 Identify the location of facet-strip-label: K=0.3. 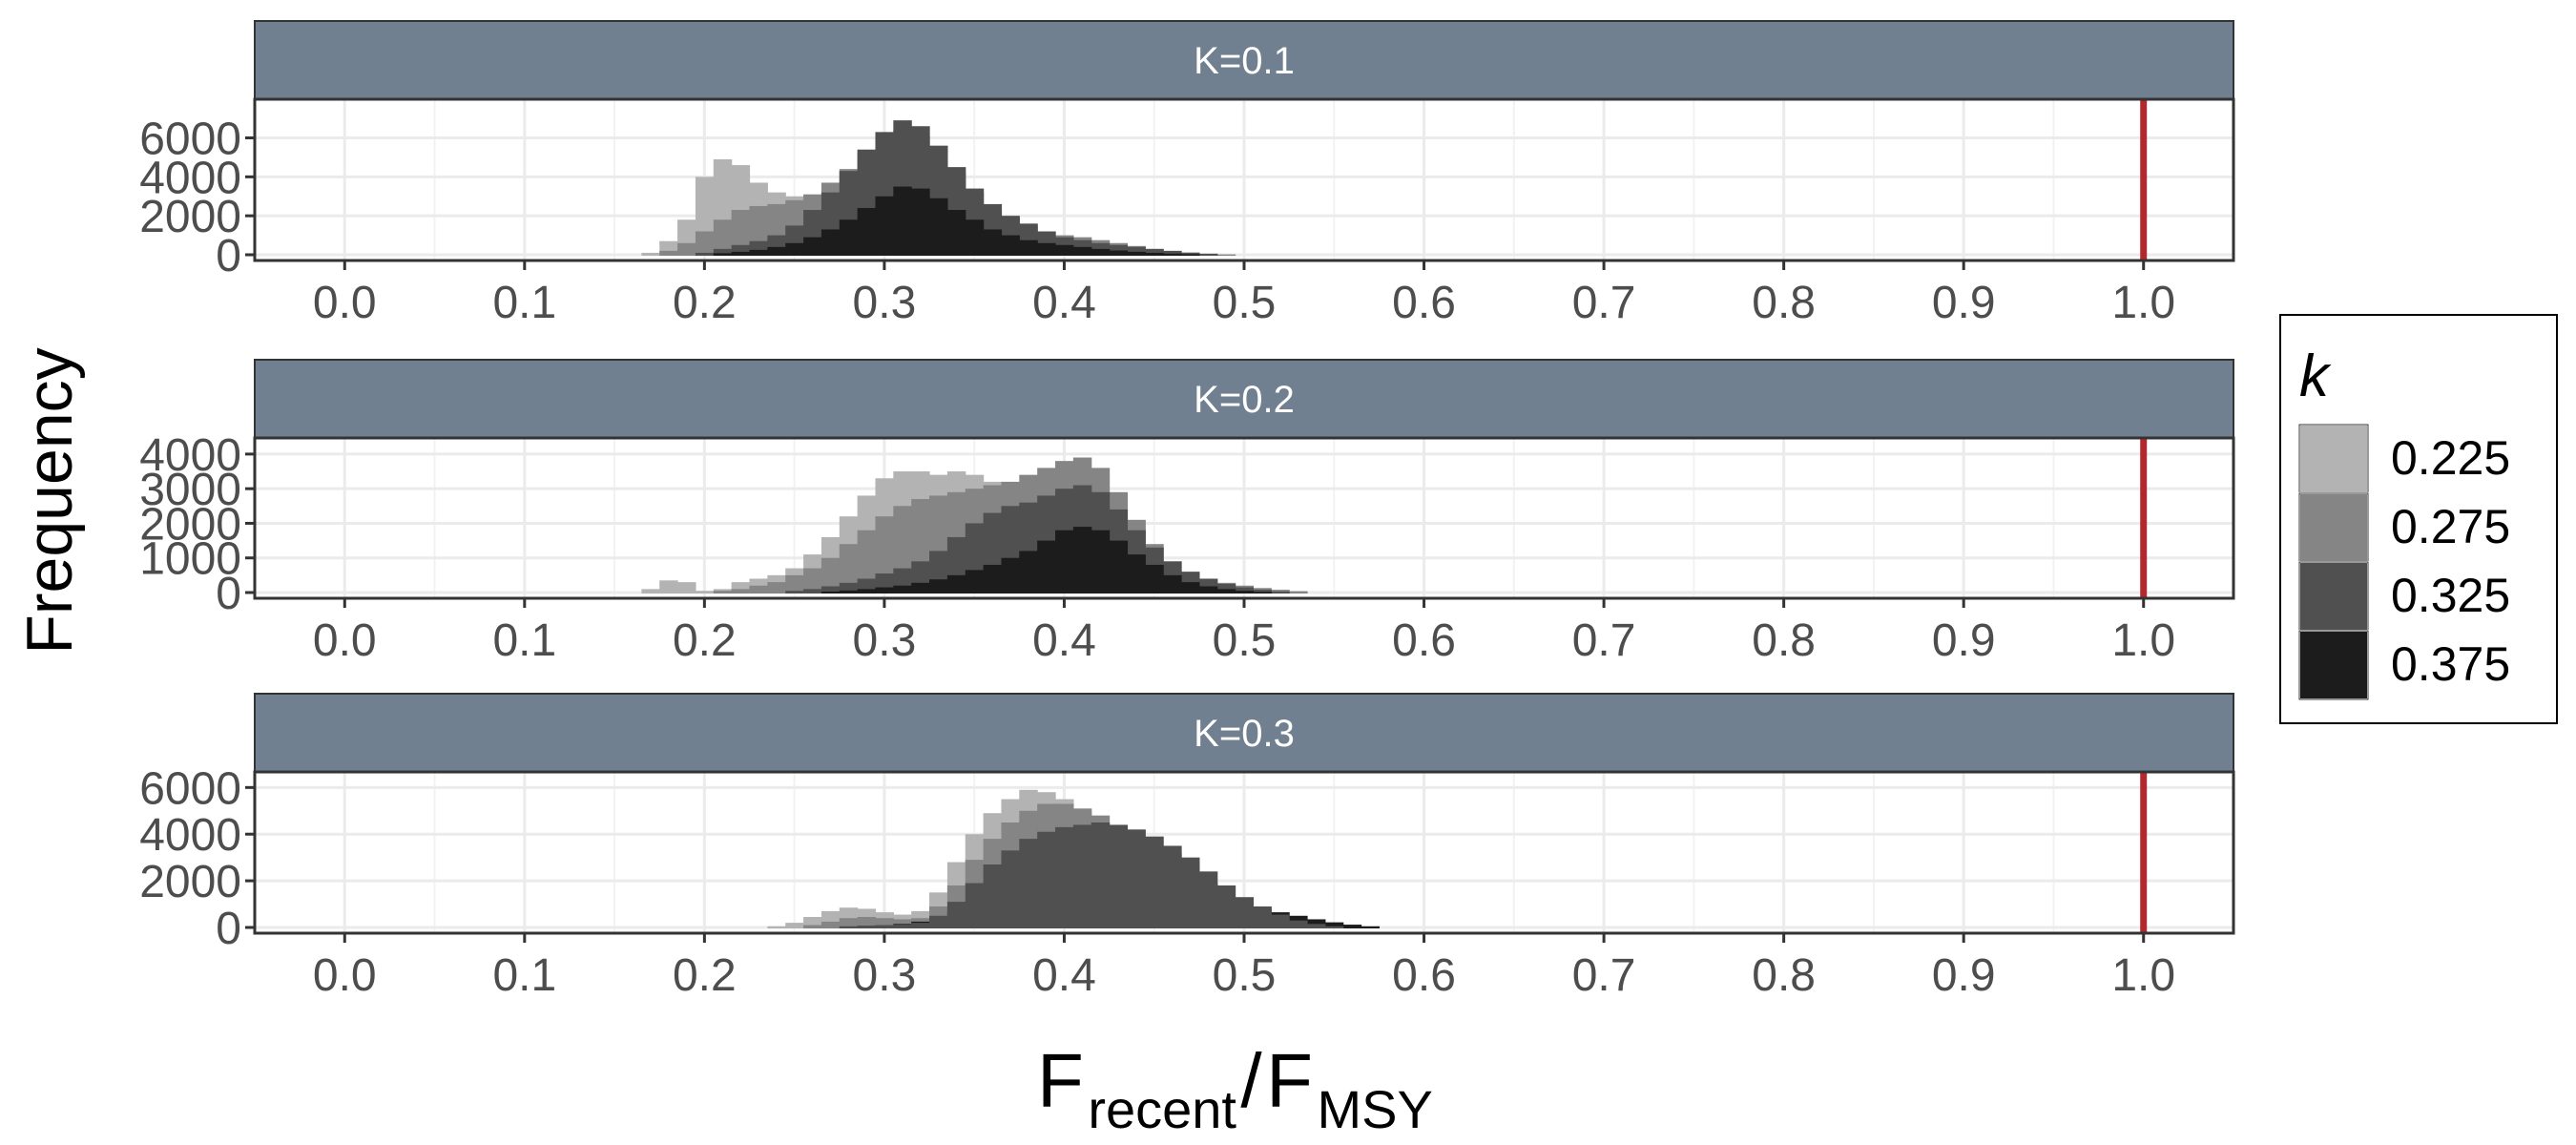
(1244, 734).